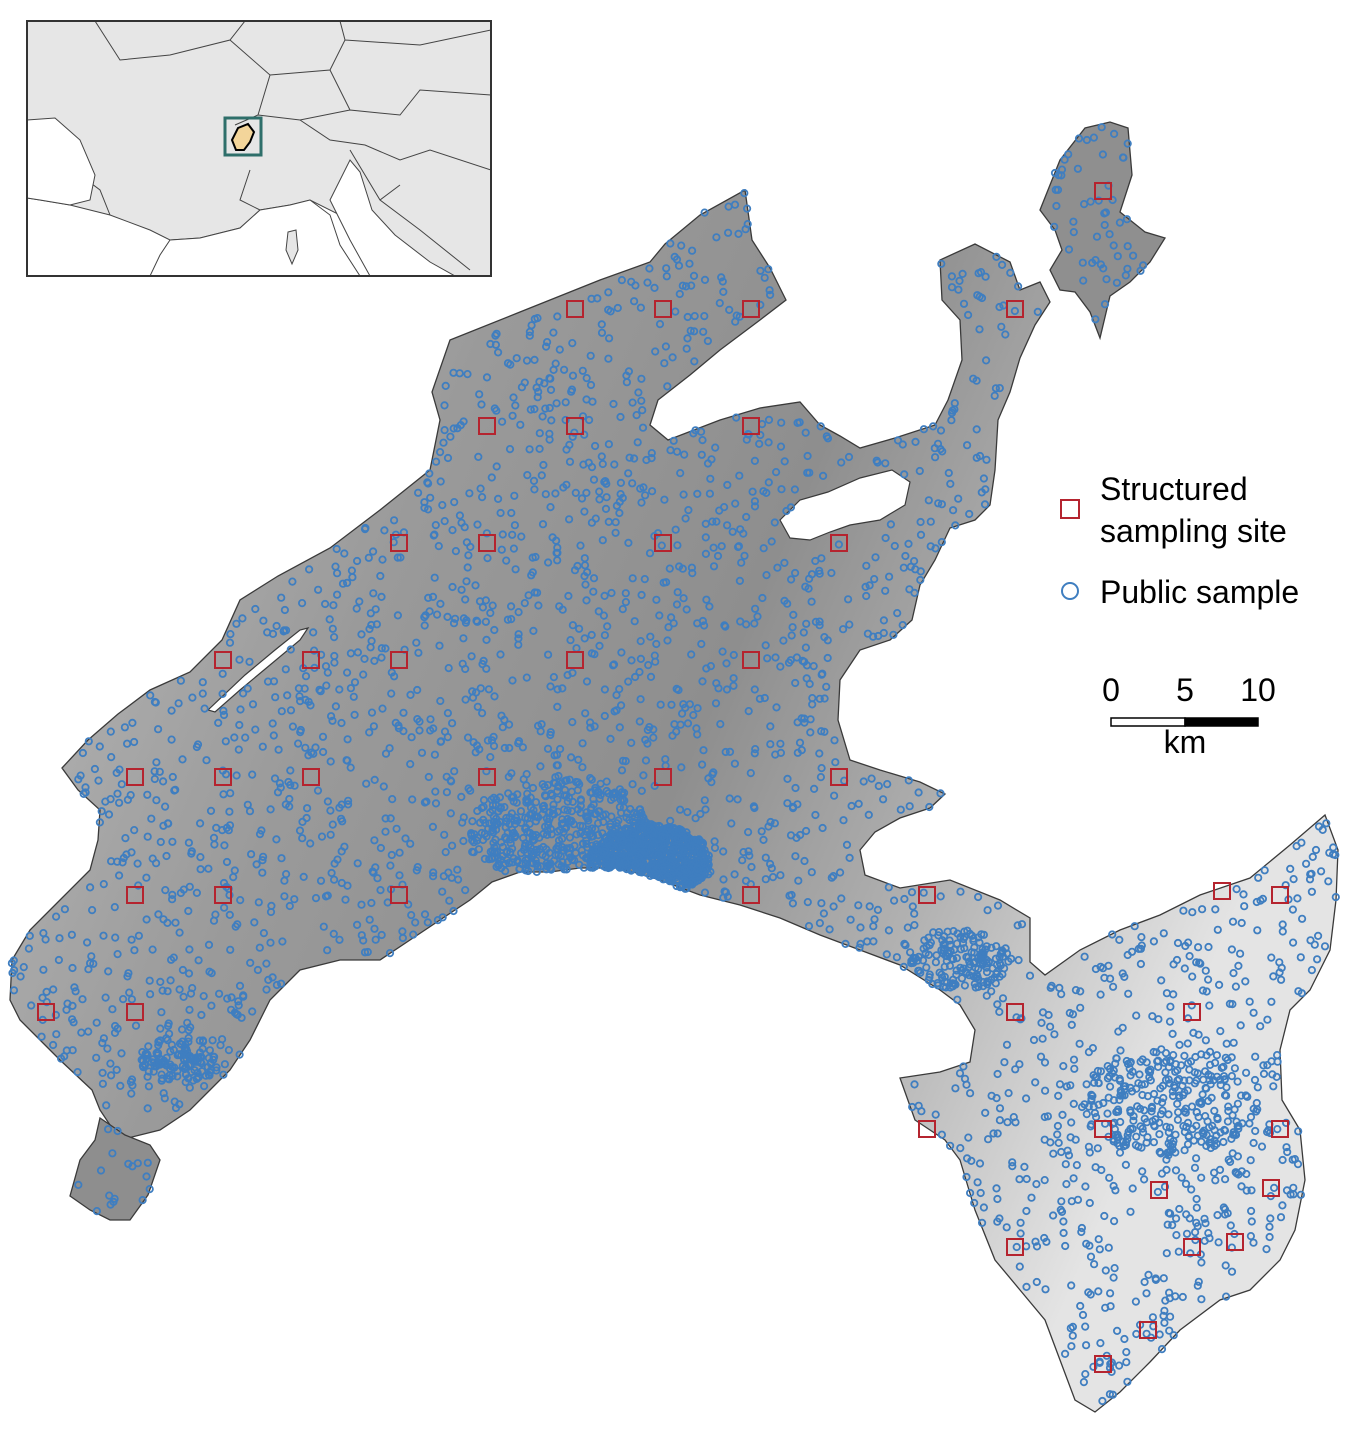 The width and height of the screenshot is (1356, 1434). What do you see at coordinates (259, 148) in the screenshot?
I see `inset-map` at bounding box center [259, 148].